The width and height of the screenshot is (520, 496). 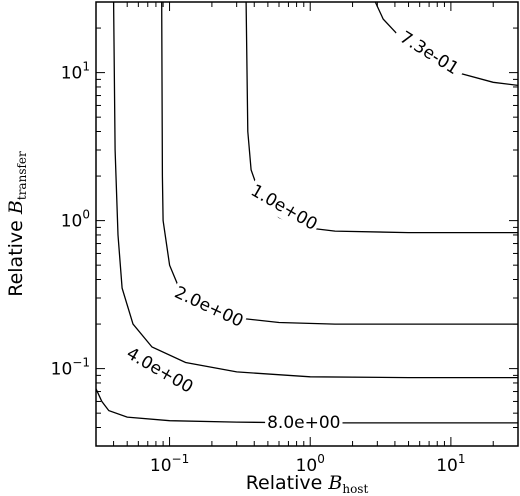 I want to click on y-tick-label: 10¹, so click(x=75, y=72).